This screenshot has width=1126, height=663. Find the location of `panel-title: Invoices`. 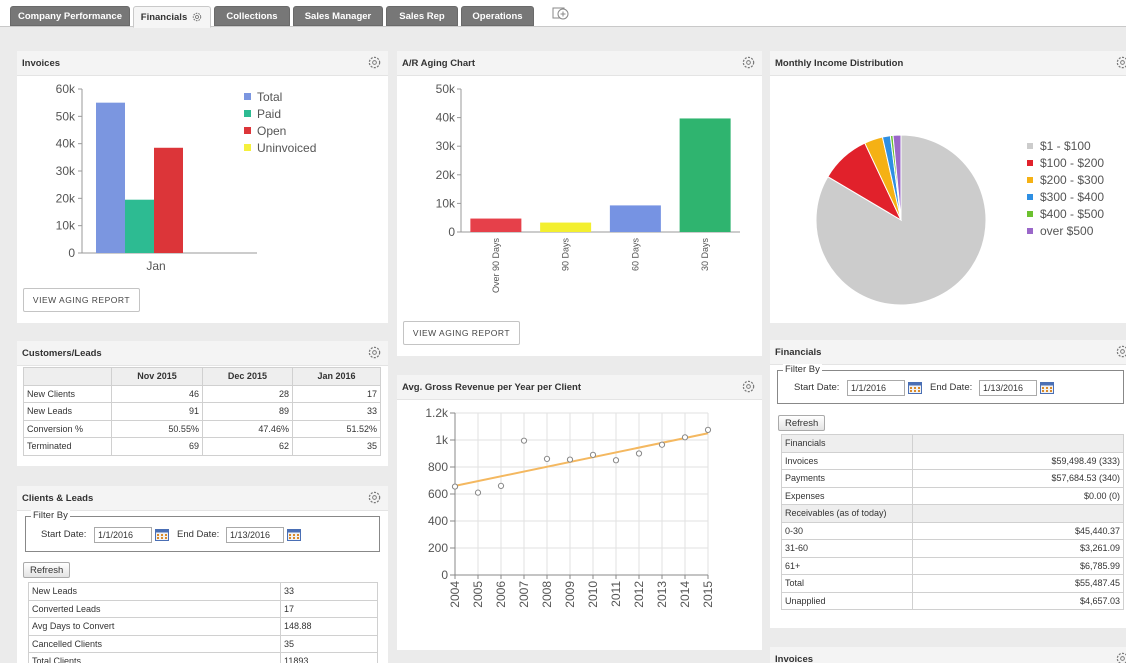

panel-title: Invoices is located at coordinates (41, 63).